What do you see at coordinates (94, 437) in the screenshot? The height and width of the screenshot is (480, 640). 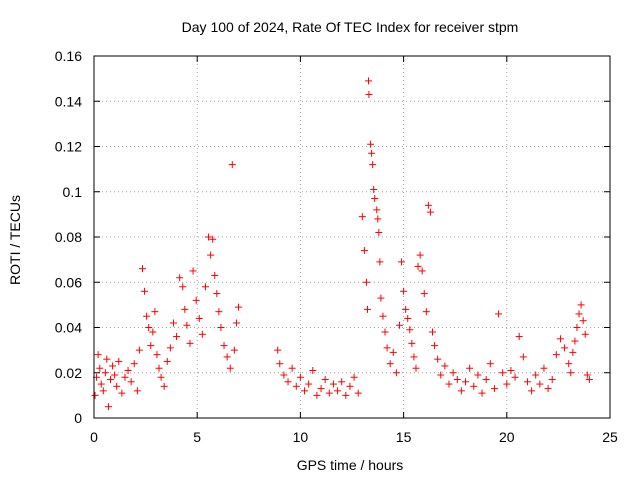 I see `x-tick-label-0: 0` at bounding box center [94, 437].